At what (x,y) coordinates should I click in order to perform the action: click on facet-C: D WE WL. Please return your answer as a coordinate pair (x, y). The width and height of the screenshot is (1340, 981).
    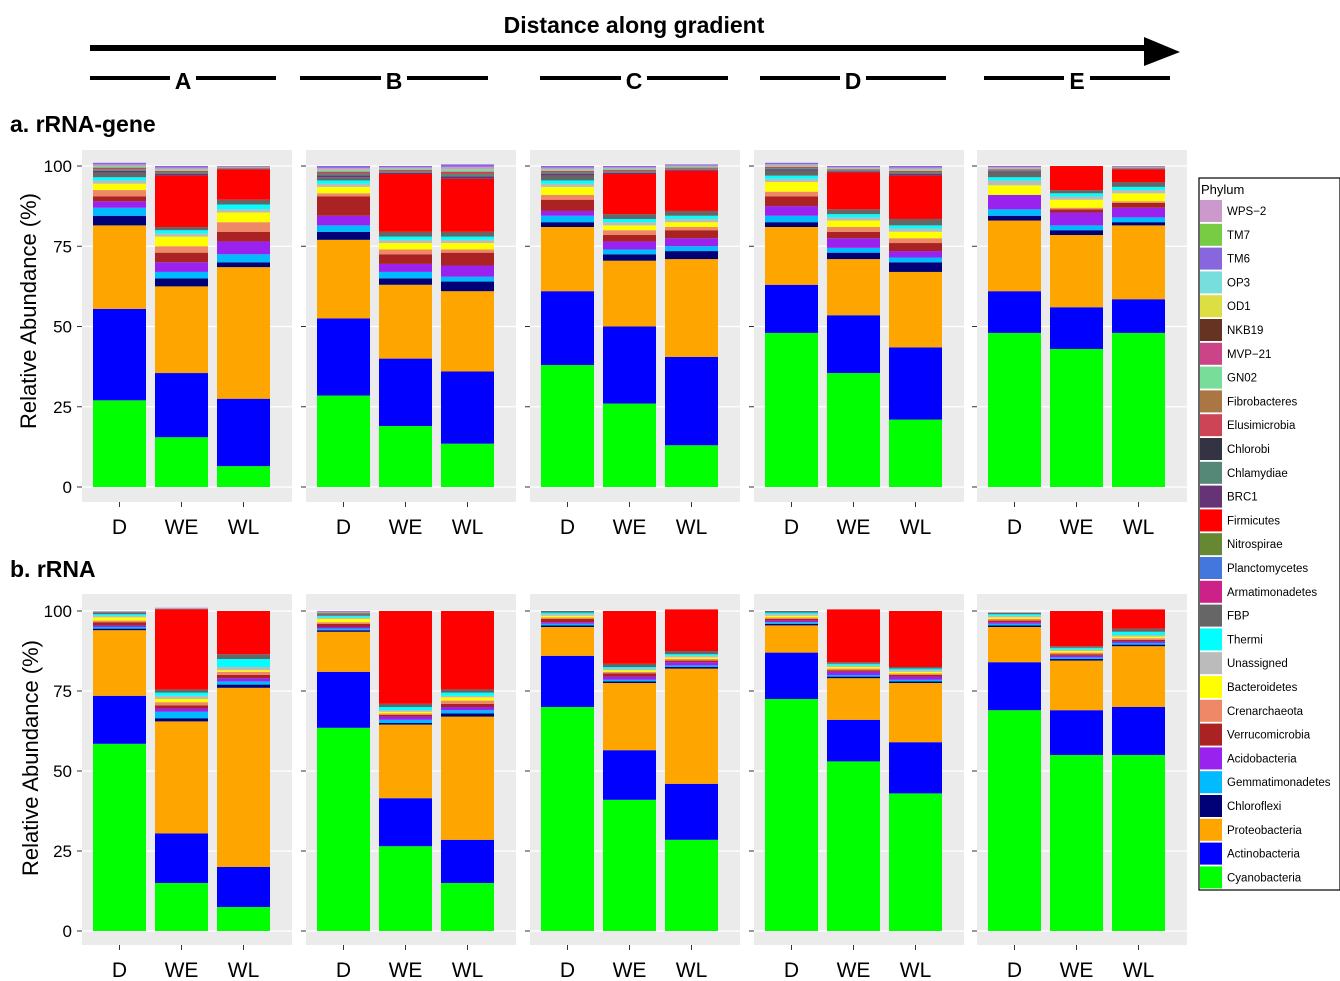
    Looking at the image, I should click on (632, 787).